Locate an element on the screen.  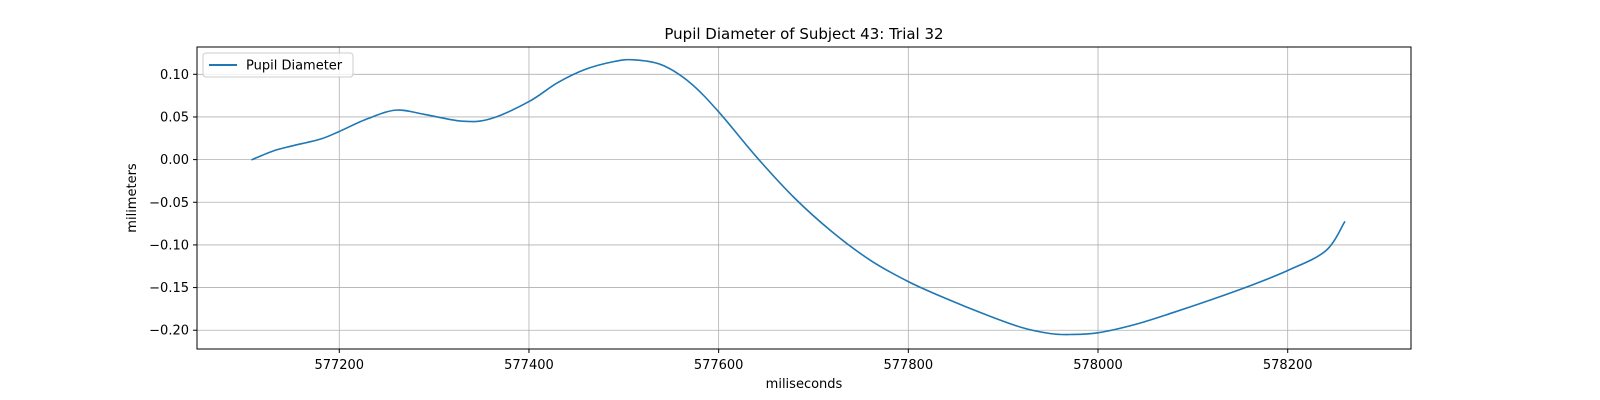
x-tick-label: 577200 is located at coordinates (339, 365).